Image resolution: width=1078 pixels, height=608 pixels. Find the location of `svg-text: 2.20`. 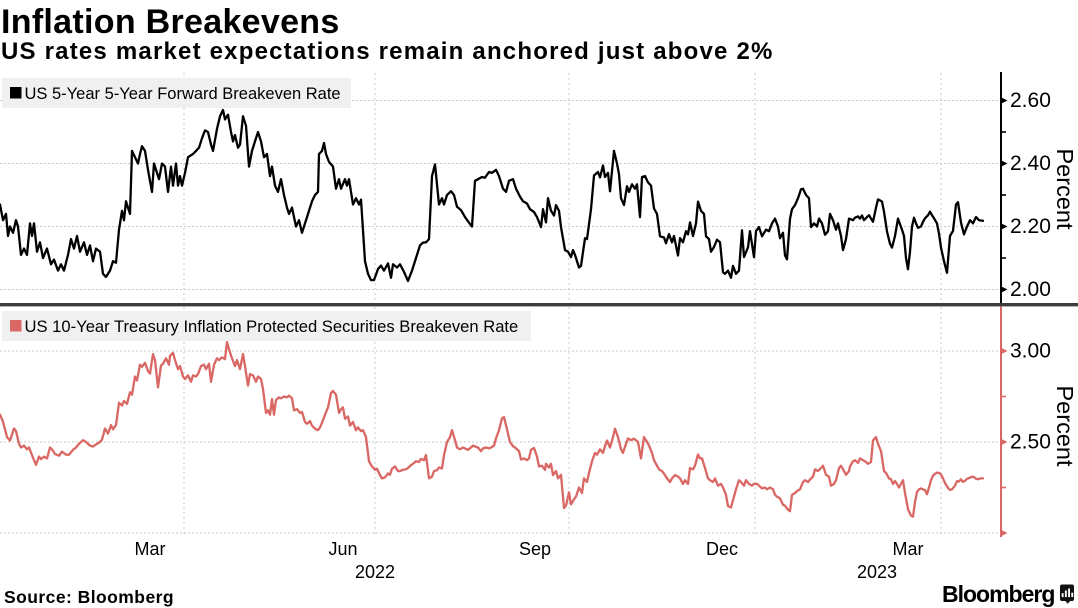

svg-text: 2.20 is located at coordinates (1030, 226).